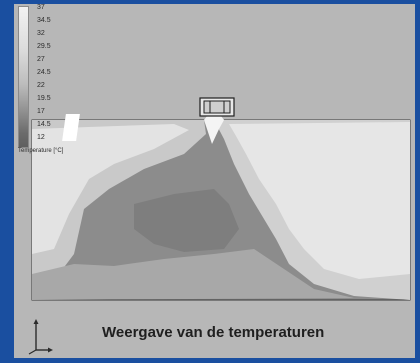  I want to click on caption: Weergave van de temperaturen, so click(213, 332).